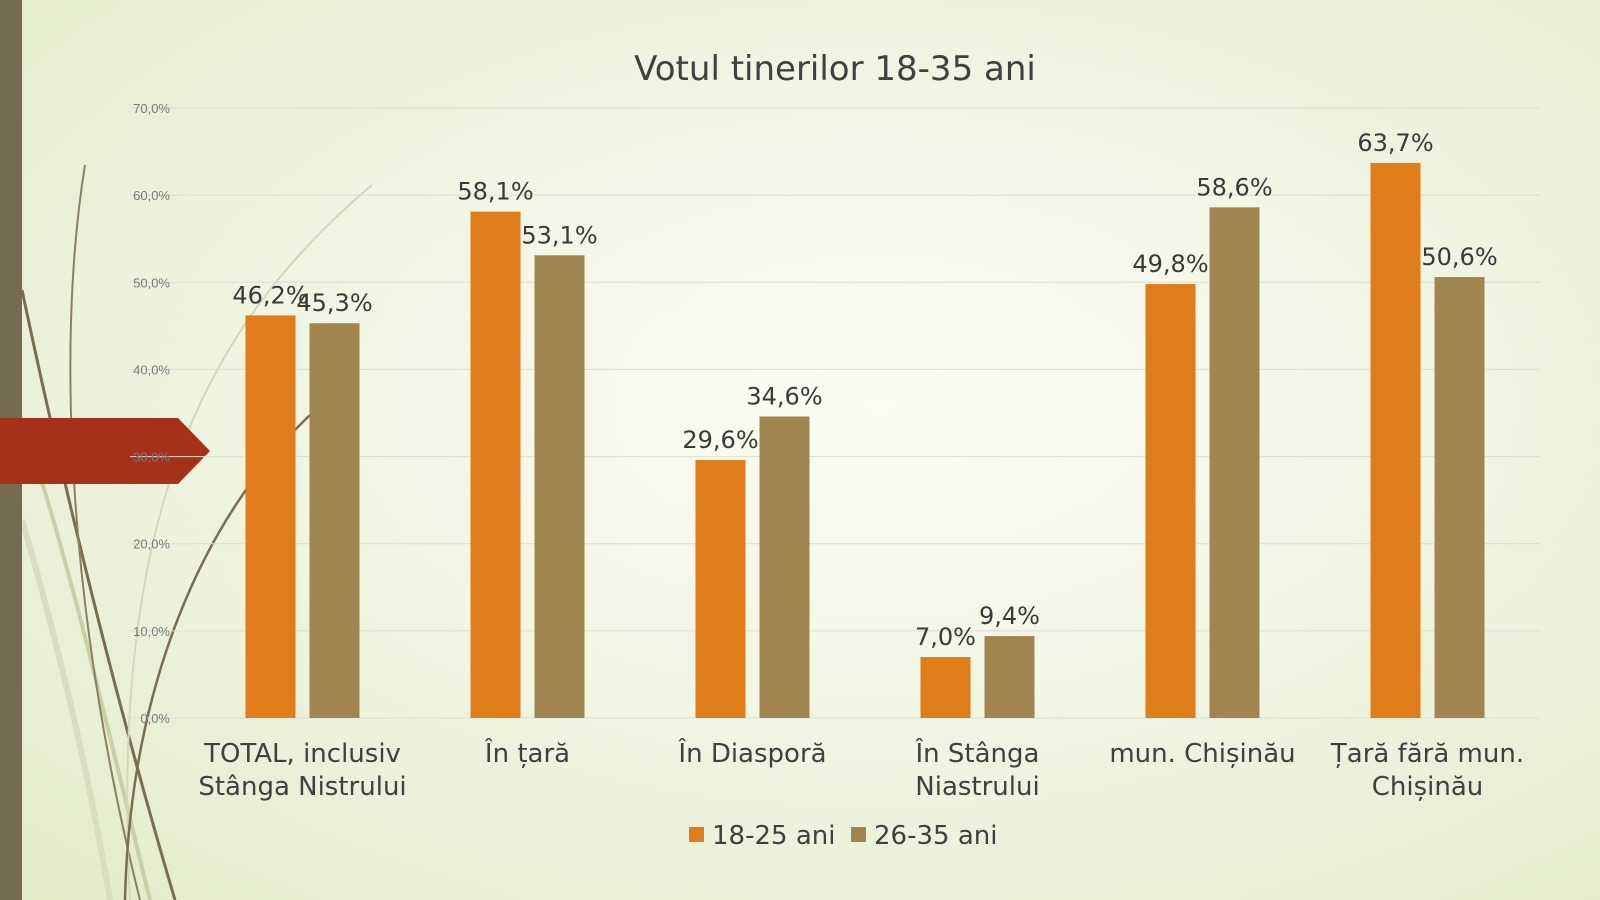 The width and height of the screenshot is (1600, 900). Describe the element at coordinates (784, 396) in the screenshot. I see `data-label-series-2: 34,6%` at that location.